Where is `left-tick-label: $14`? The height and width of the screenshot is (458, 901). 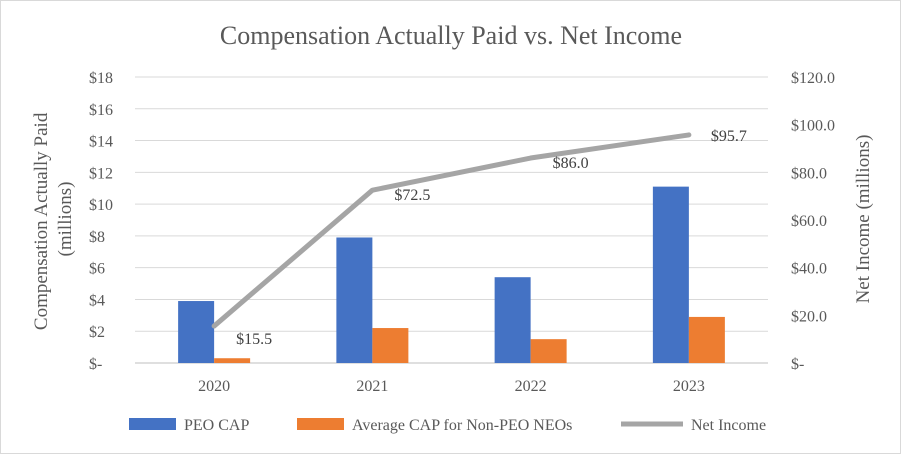
left-tick-label: $14 is located at coordinates (101, 142).